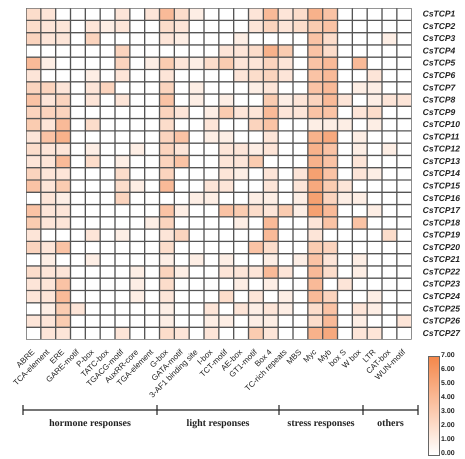 The image size is (465, 459). I want to click on y-tick-label: CsTCP22, so click(441, 271).